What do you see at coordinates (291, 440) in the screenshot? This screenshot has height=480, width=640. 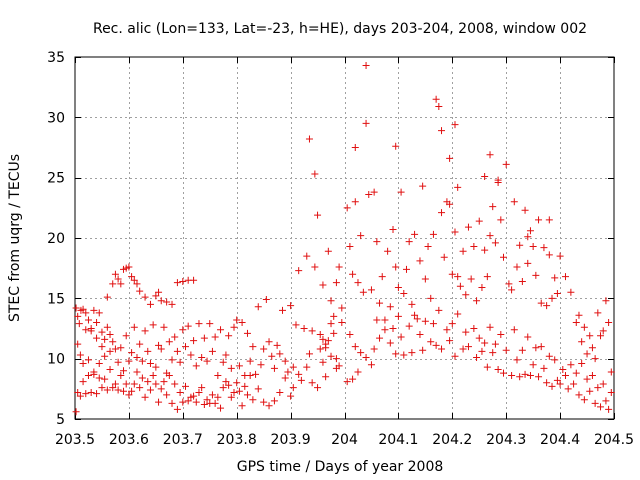 I see `x-tick-label: 203.9` at bounding box center [291, 440].